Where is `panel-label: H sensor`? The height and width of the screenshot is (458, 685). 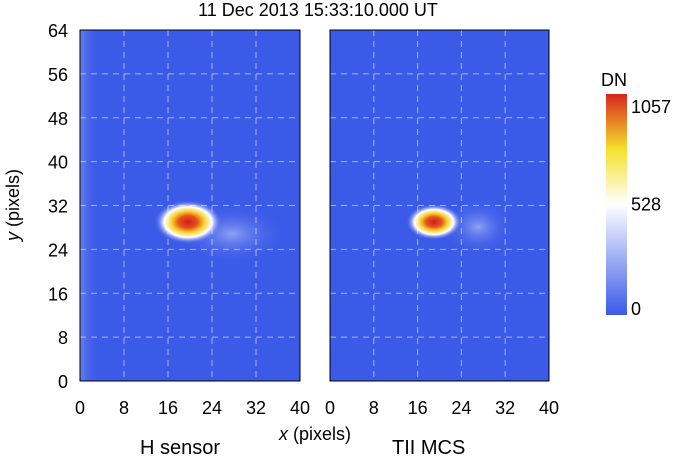 panel-label: H sensor is located at coordinates (180, 447).